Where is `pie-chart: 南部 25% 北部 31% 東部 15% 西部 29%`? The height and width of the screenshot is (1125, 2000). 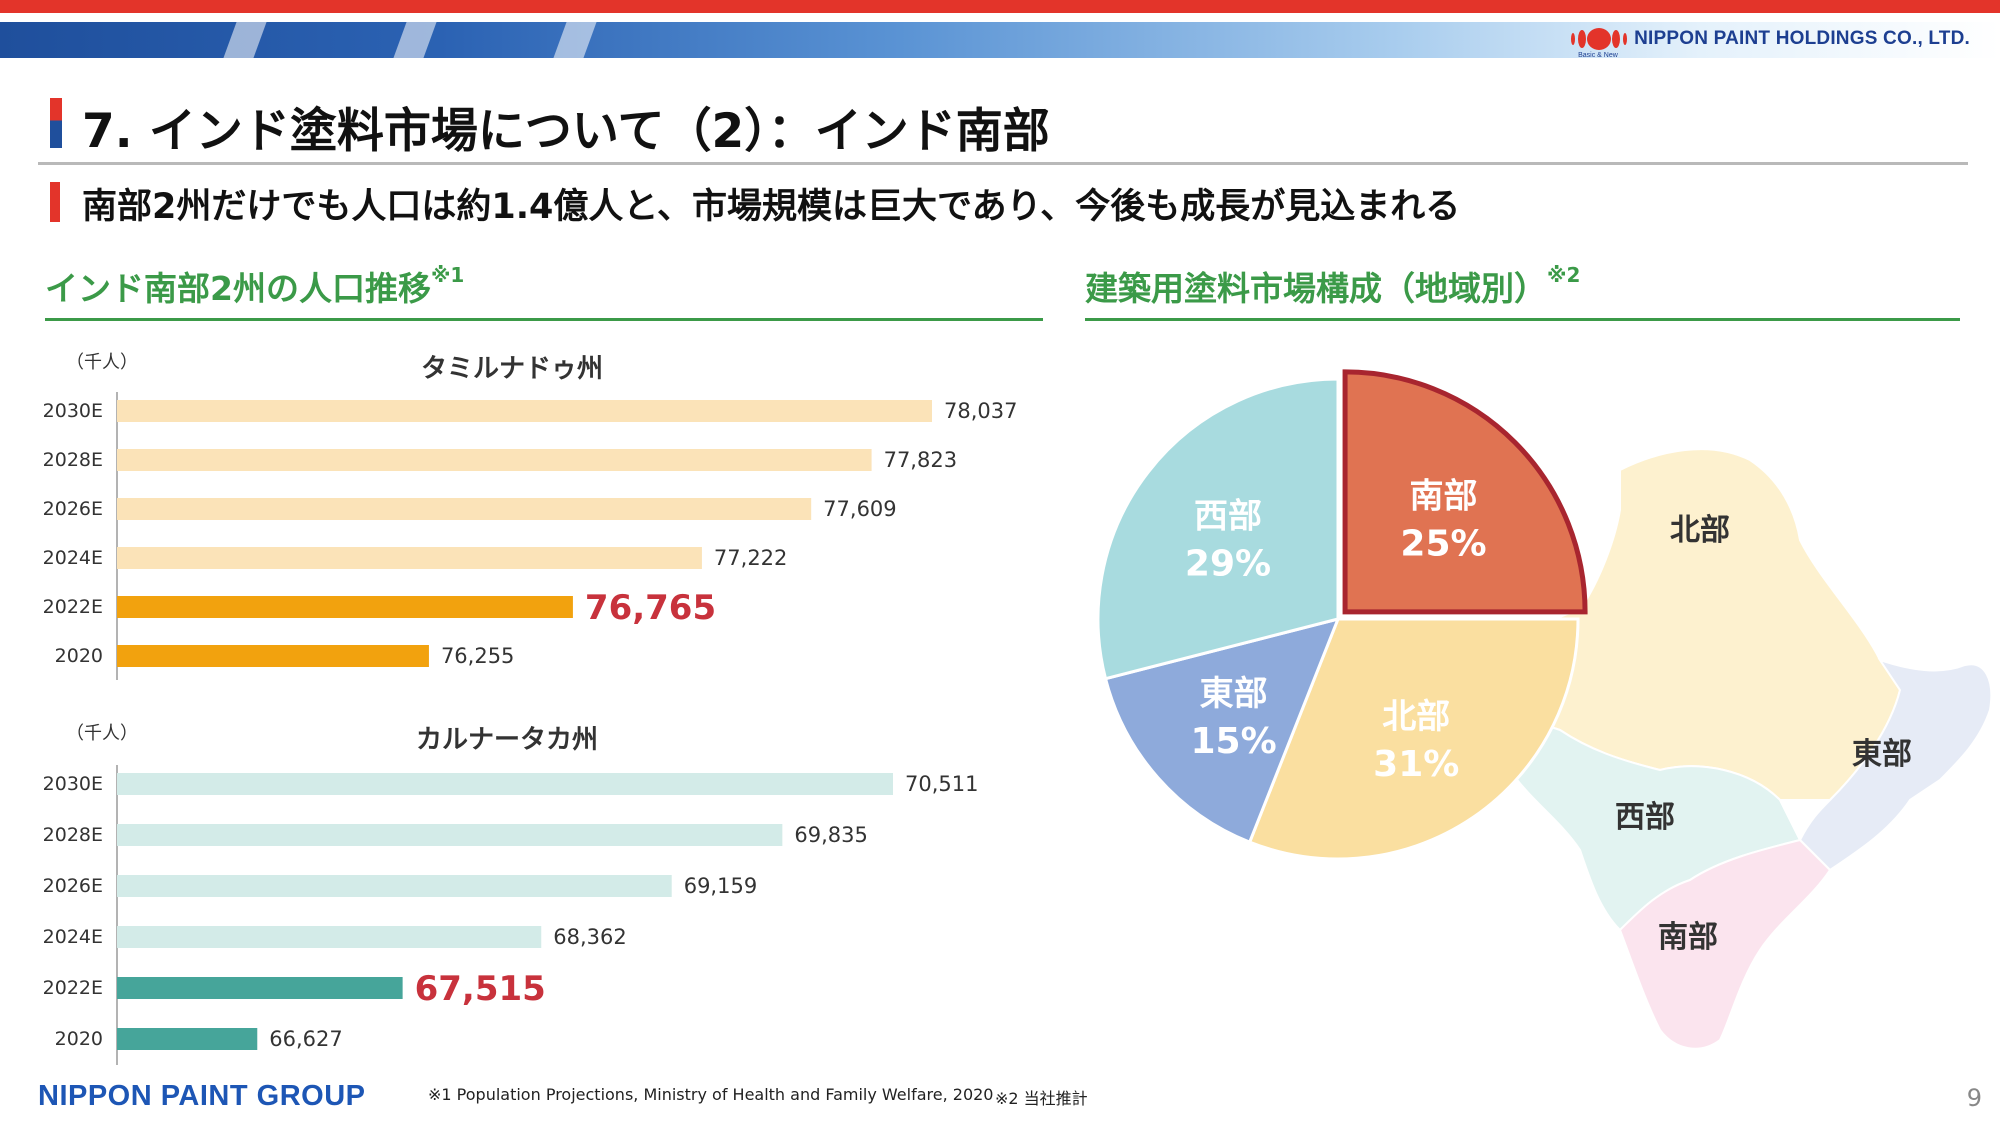 pie-chart: 南部 25% 北部 31% 東部 15% 西部 29% is located at coordinates (1342, 615).